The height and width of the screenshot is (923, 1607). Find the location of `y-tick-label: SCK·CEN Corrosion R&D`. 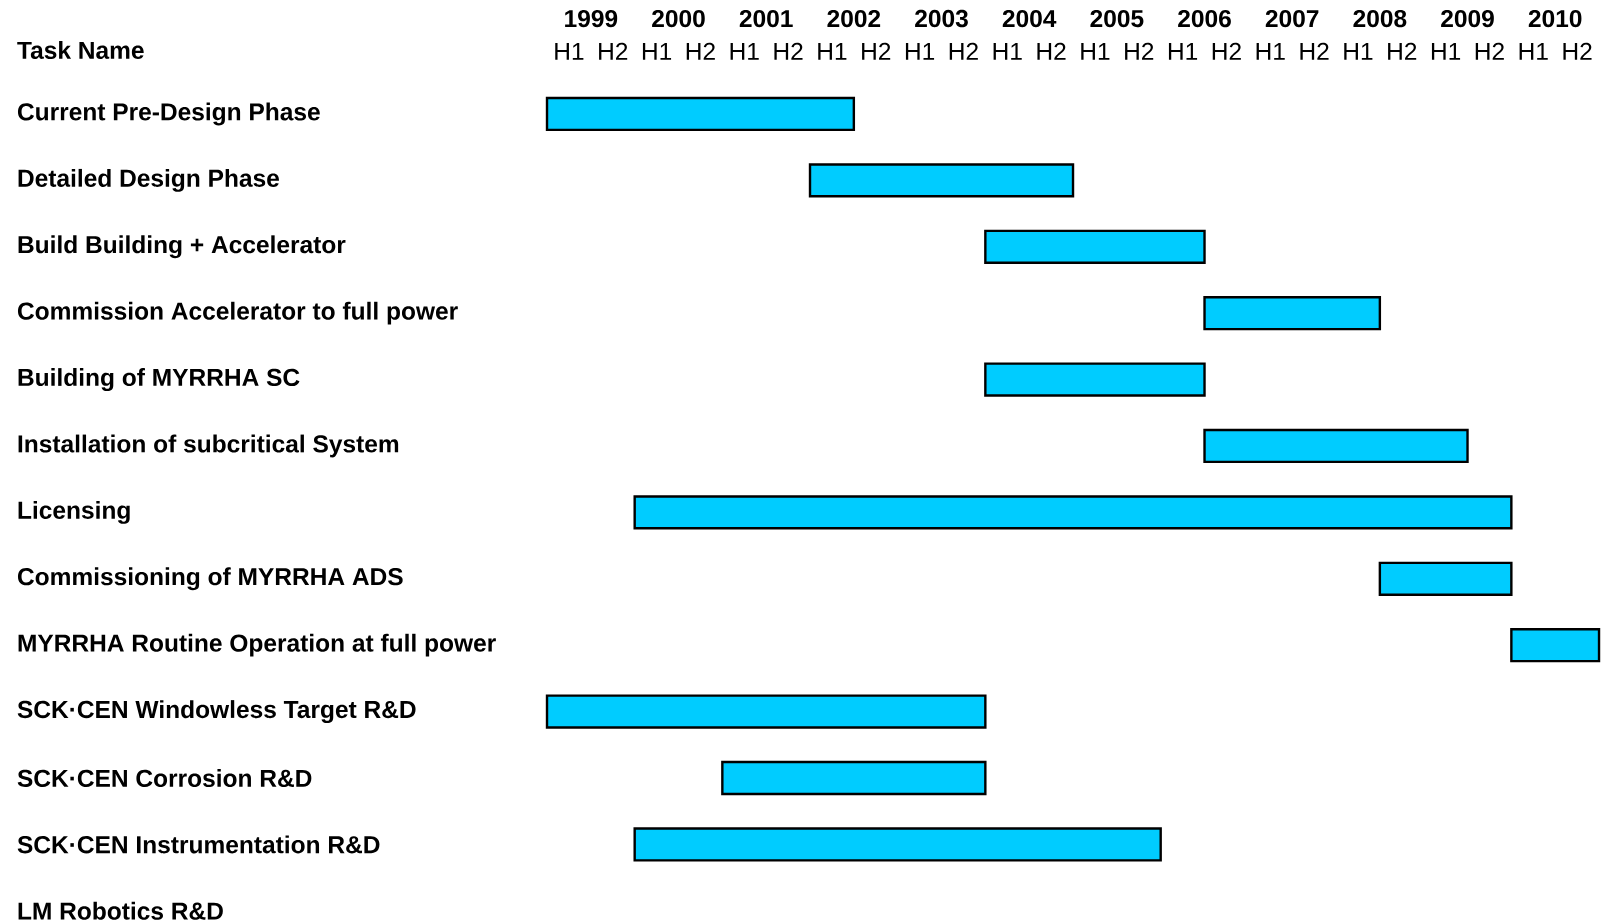

y-tick-label: SCK·CEN Corrosion R&D is located at coordinates (164, 778).